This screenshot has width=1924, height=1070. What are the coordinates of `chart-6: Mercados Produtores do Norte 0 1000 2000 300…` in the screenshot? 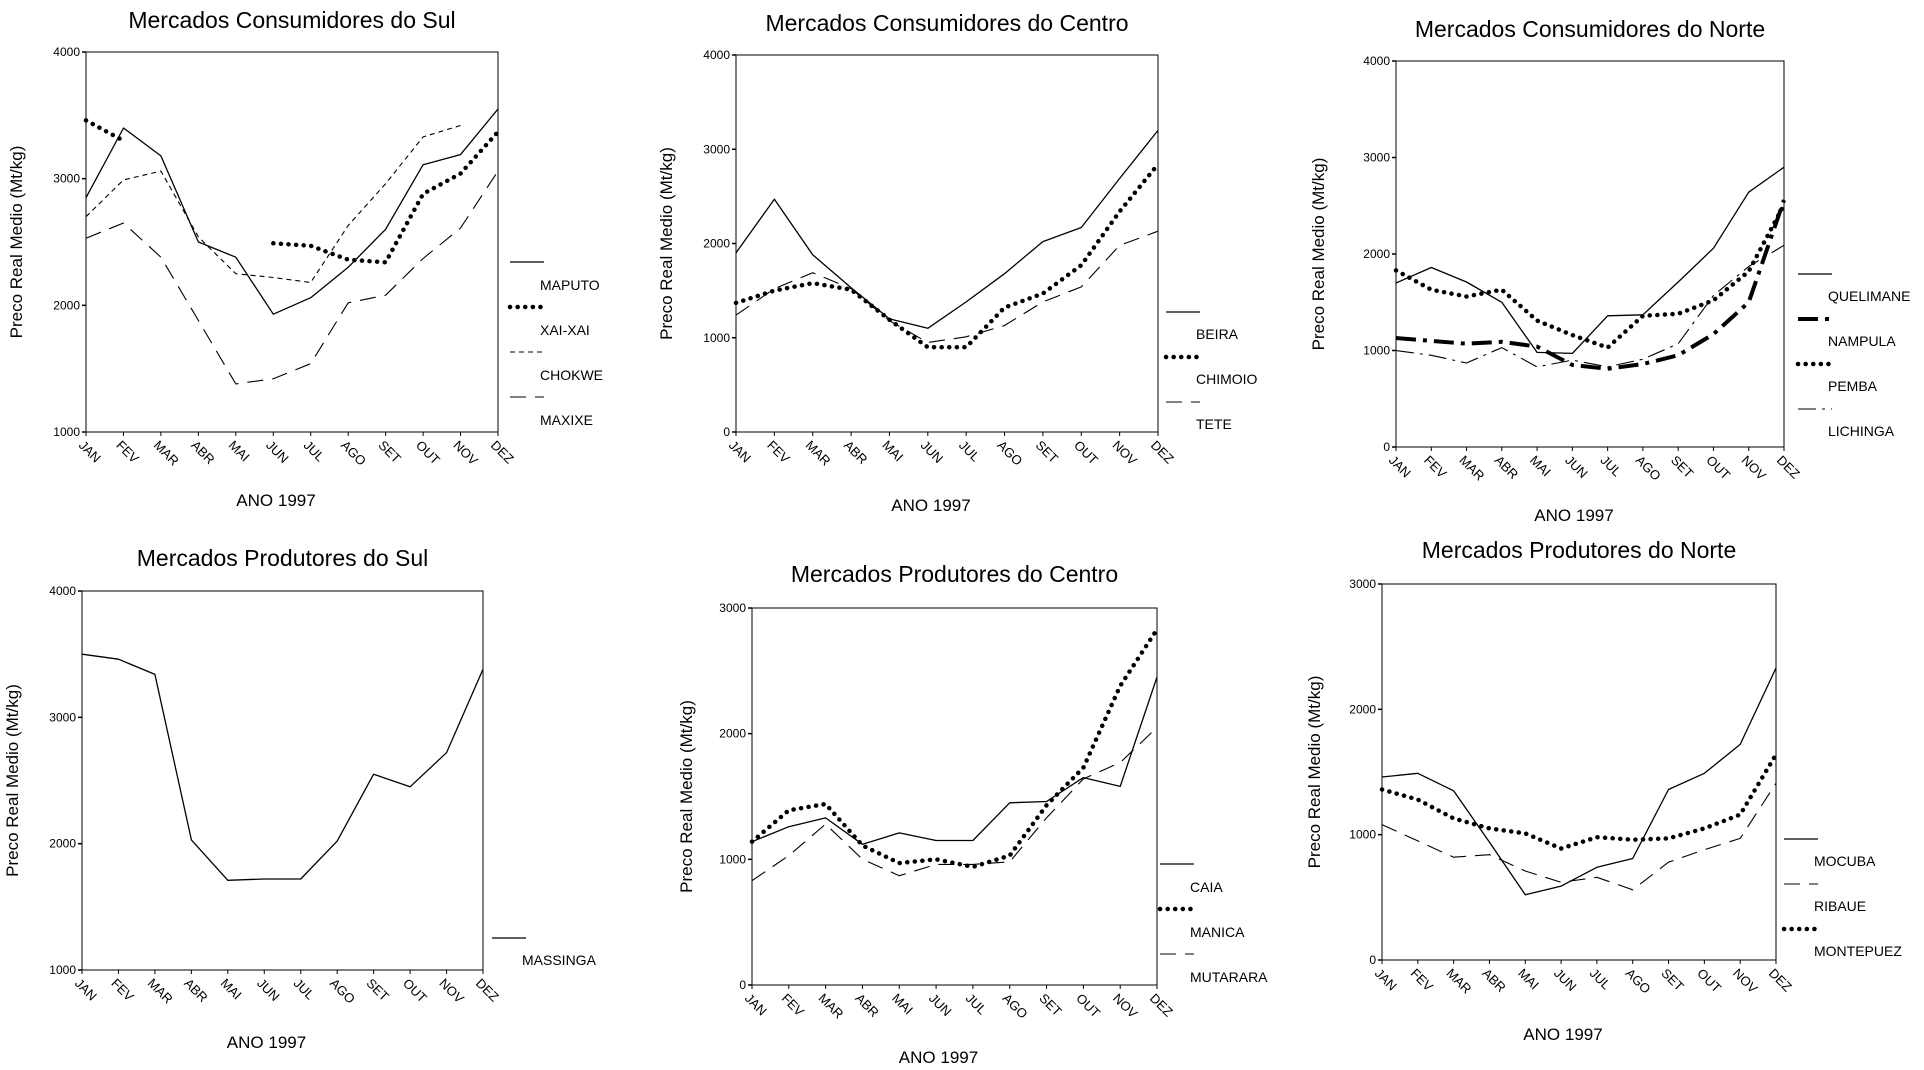 It's located at (1603, 790).